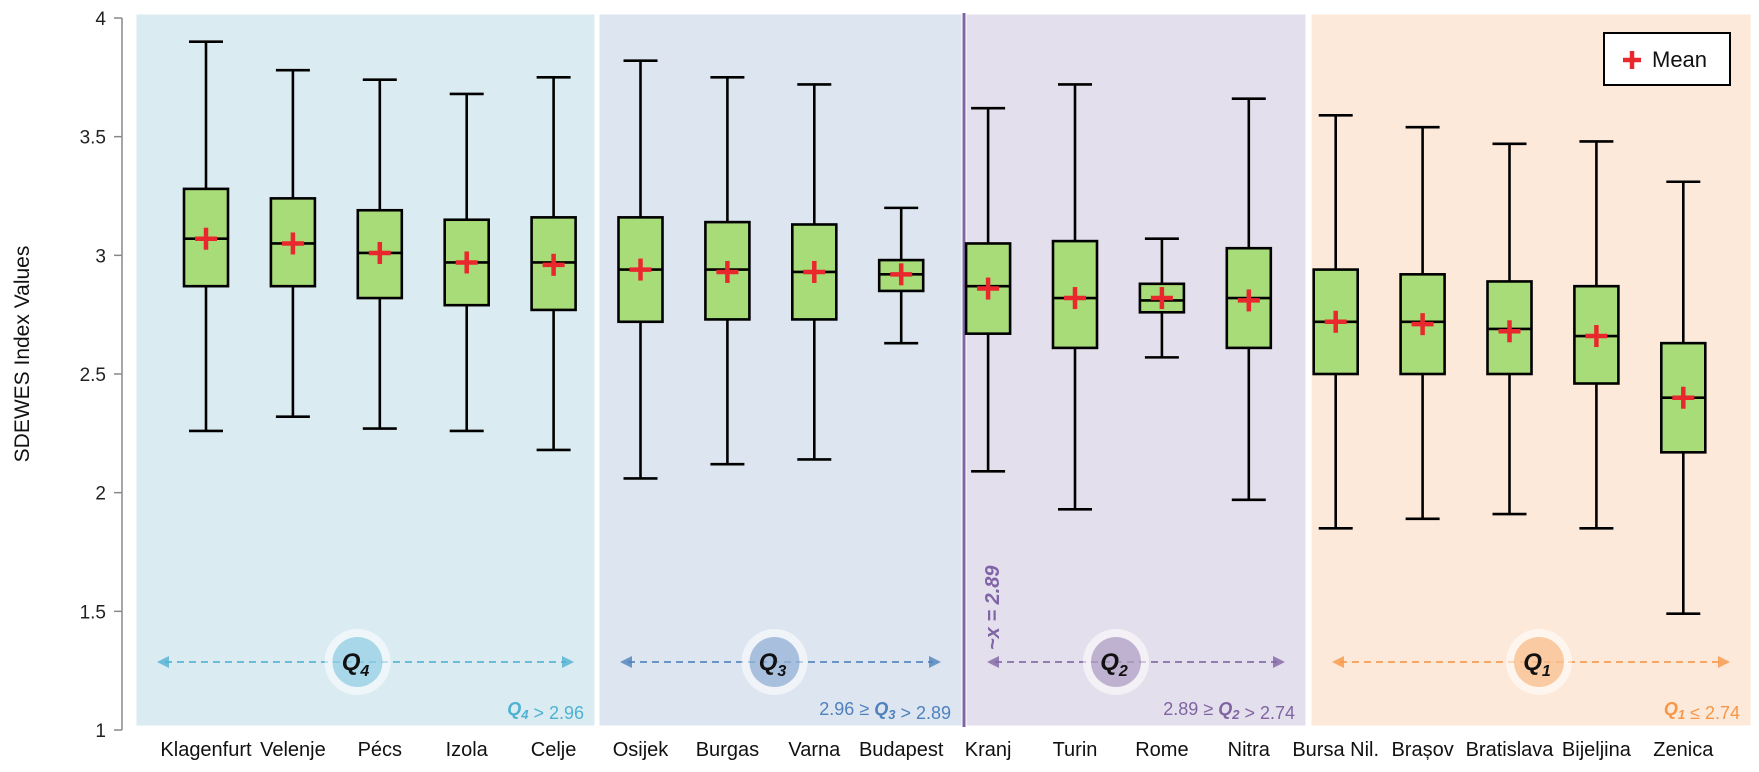  I want to click on y-tick-label: 4, so click(100, 19).